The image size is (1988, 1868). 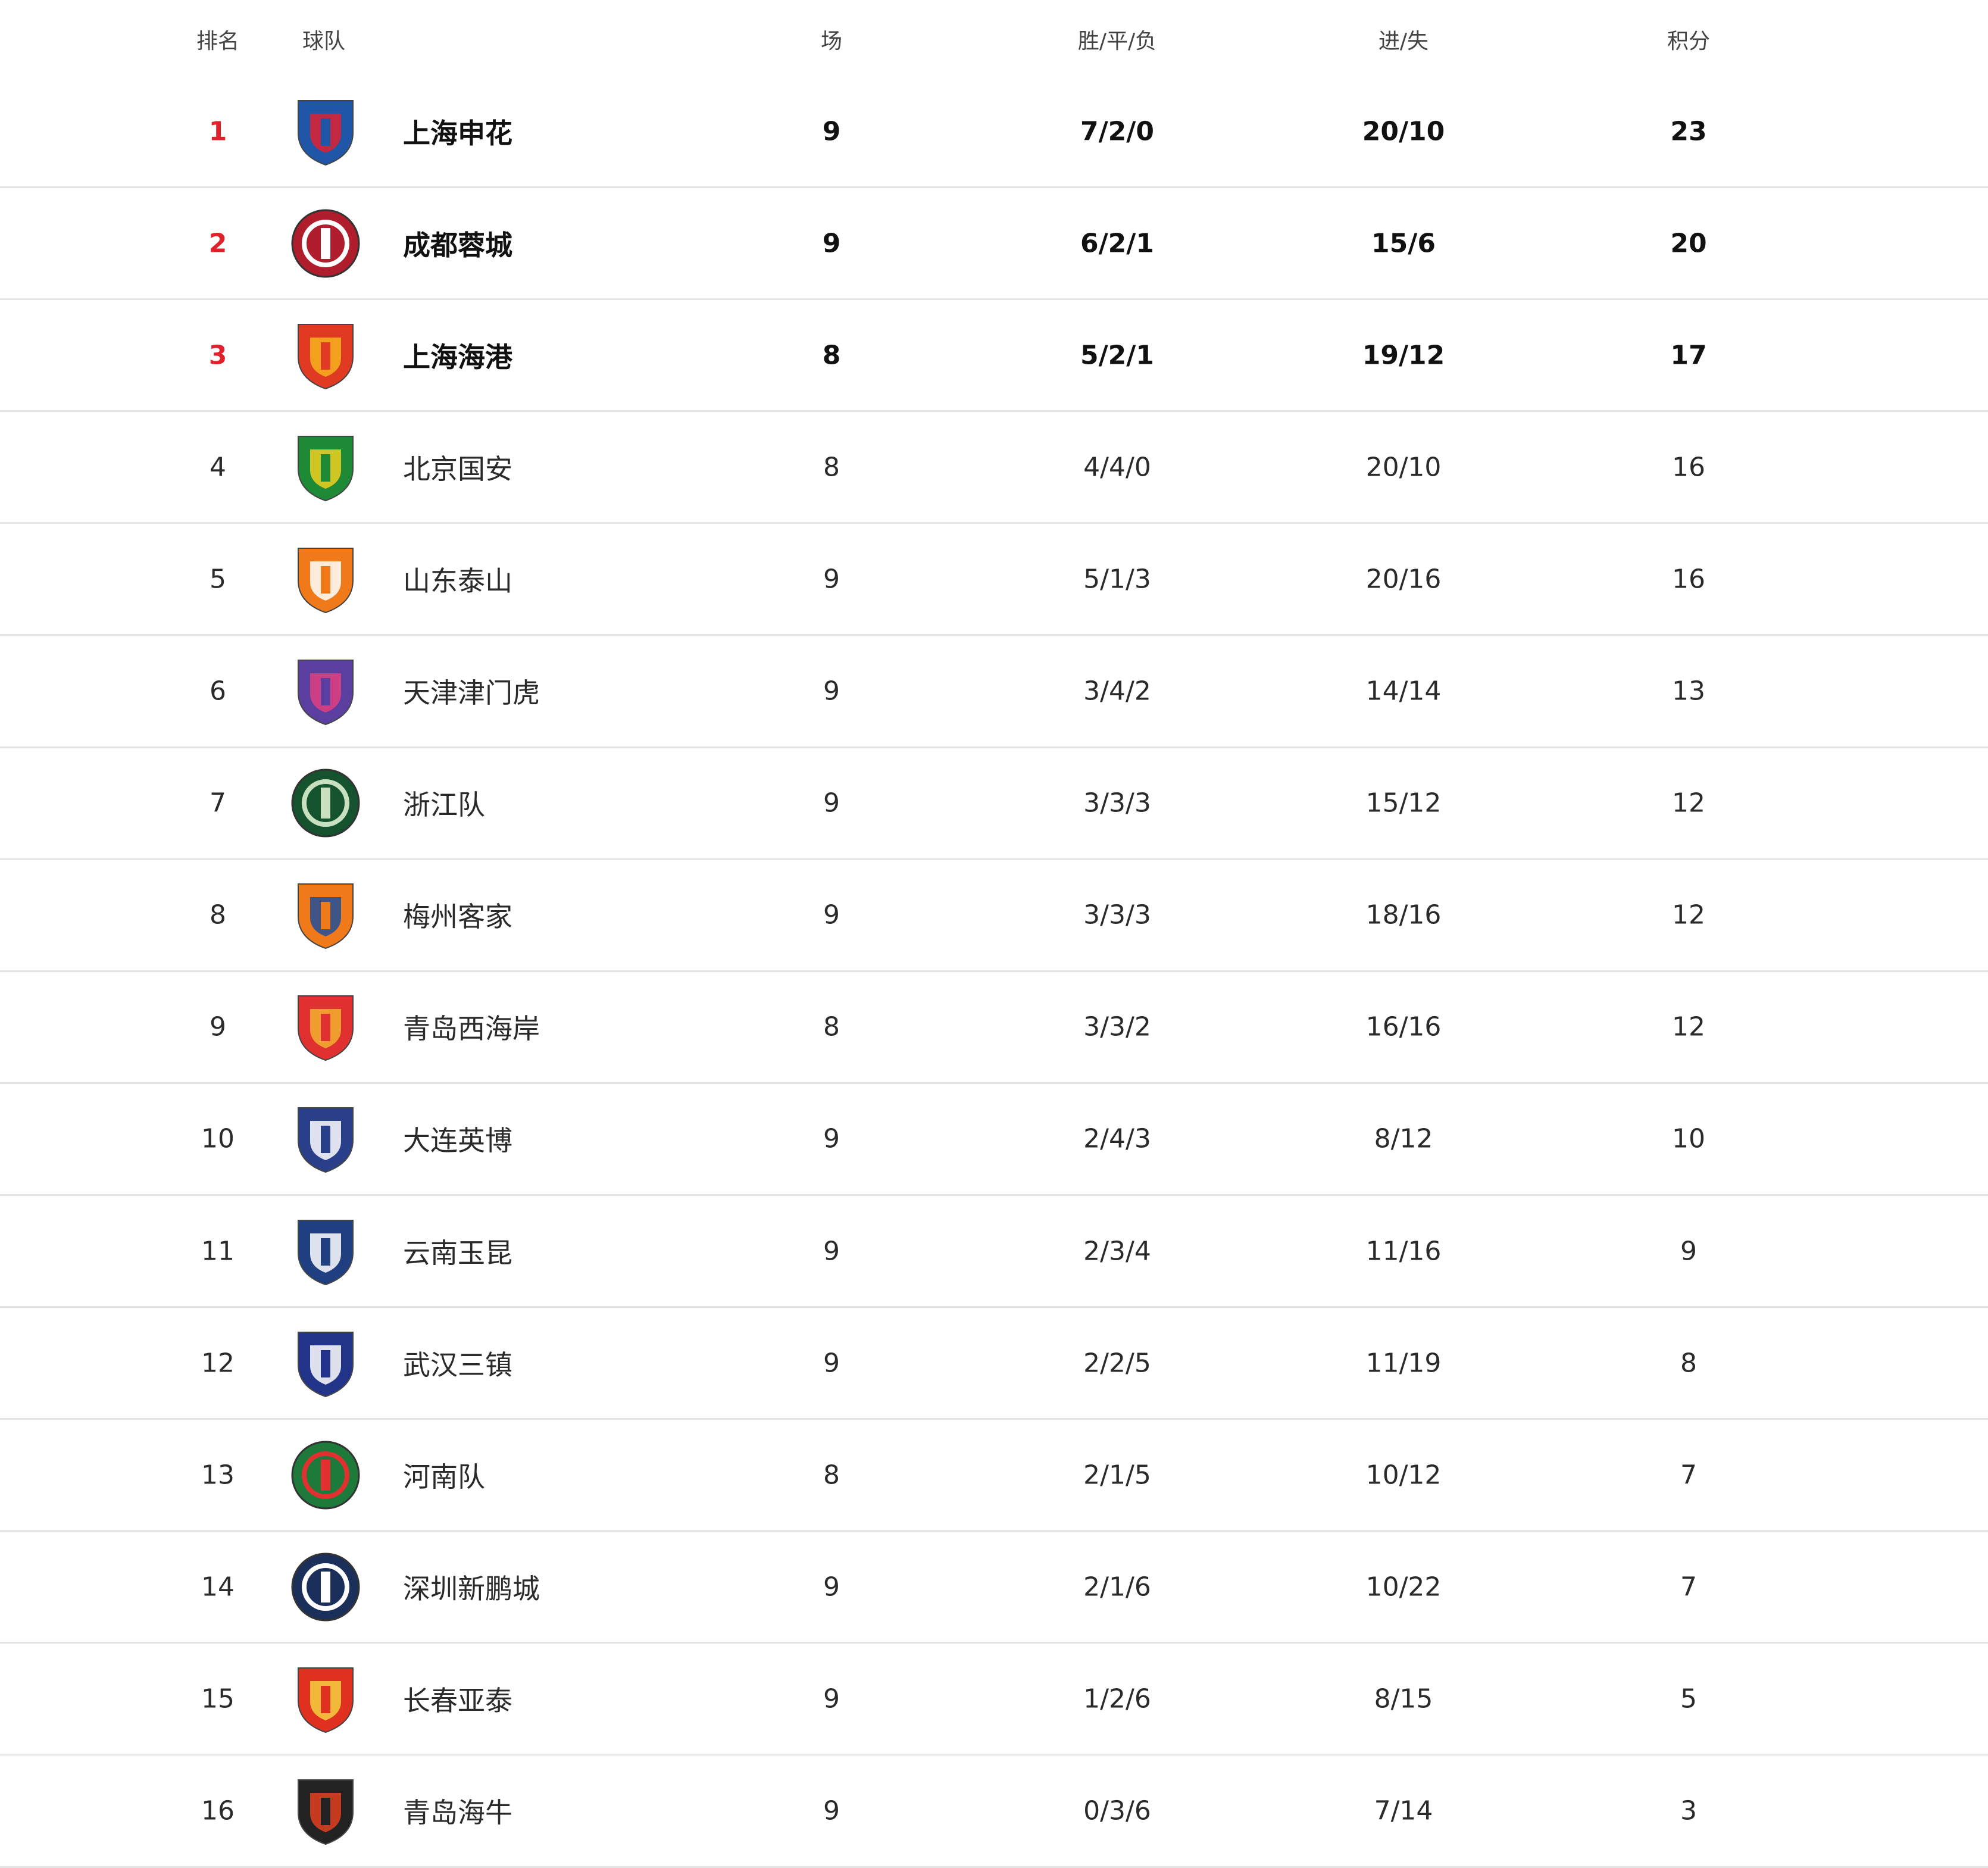 What do you see at coordinates (457, 1253) in the screenshot?
I see `team-name: 云南玉昆` at bounding box center [457, 1253].